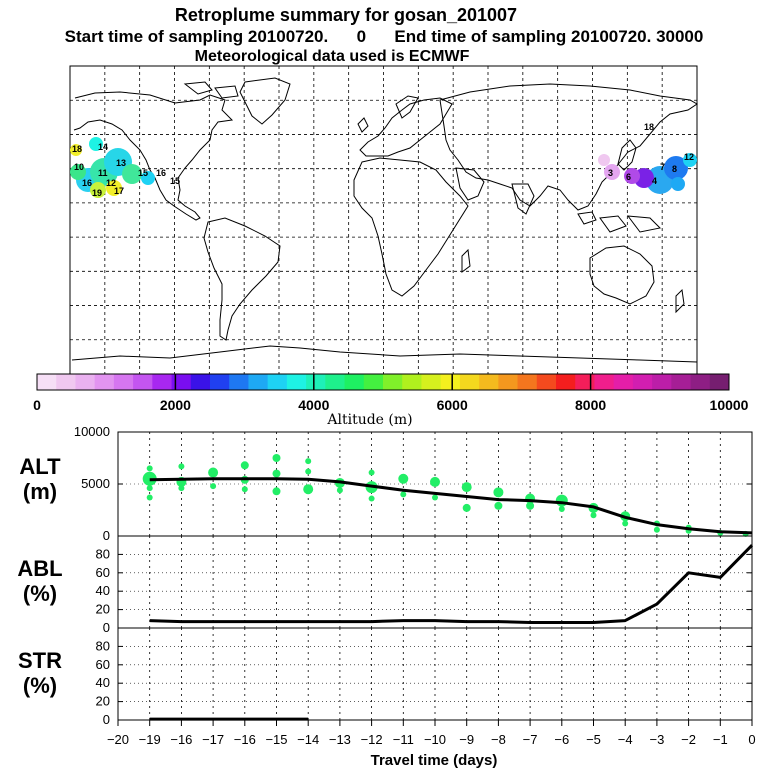 Image resolution: width=768 pixels, height=768 pixels. Describe the element at coordinates (39, 568) in the screenshot. I see `panel-label: ABL` at that location.